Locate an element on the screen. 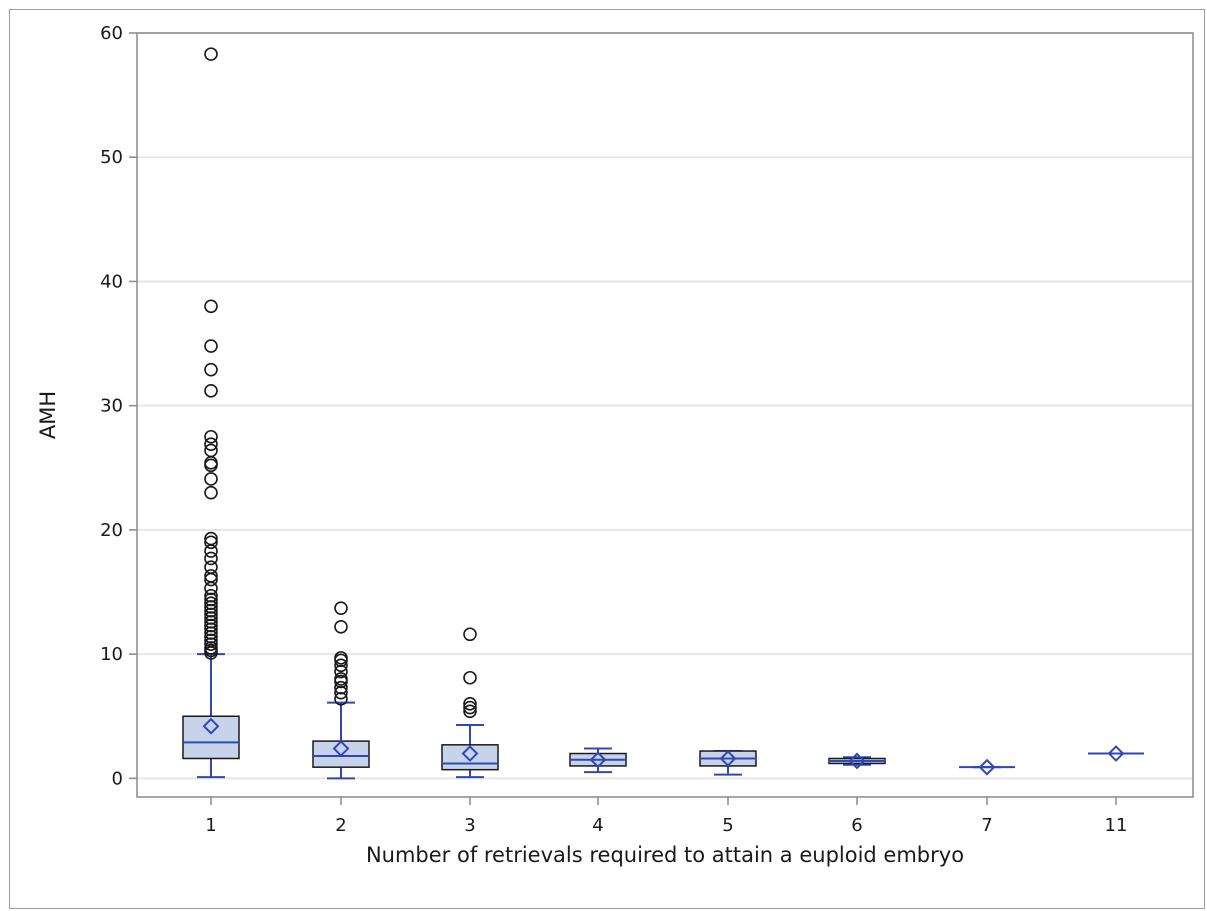 The image size is (1207, 911). y-tick-label: 20 is located at coordinates (111, 530).